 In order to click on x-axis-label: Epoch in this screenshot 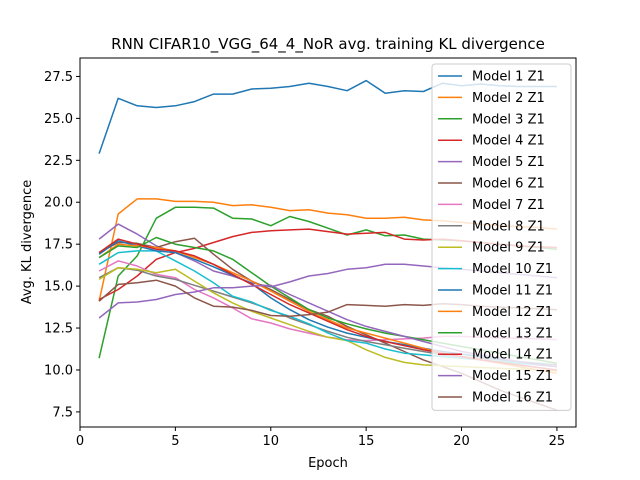, I will do `click(328, 463)`.